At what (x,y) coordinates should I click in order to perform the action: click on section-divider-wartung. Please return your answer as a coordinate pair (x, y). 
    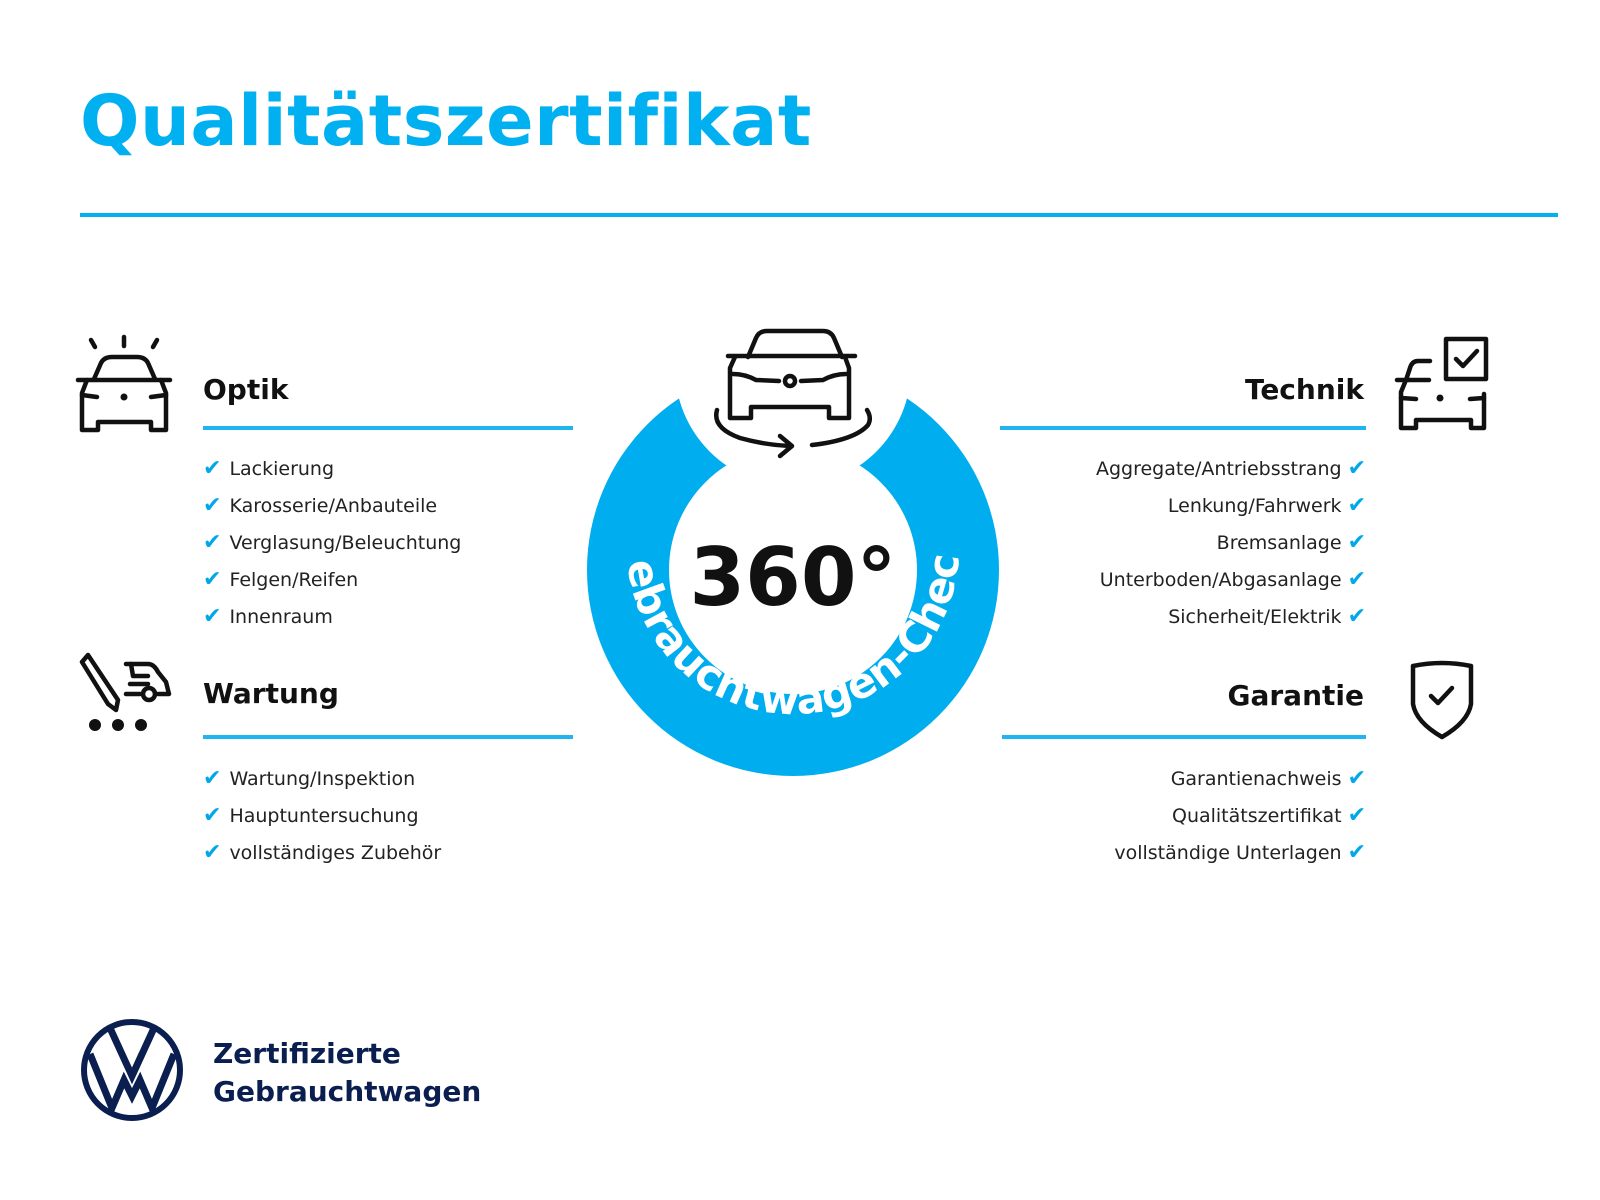
    Looking at the image, I should click on (388, 737).